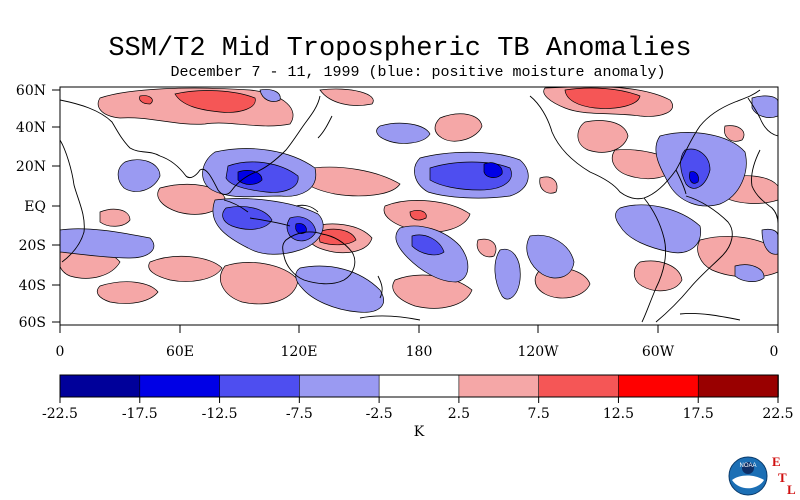  What do you see at coordinates (32, 286) in the screenshot?
I see `lat-label: 40S` at bounding box center [32, 286].